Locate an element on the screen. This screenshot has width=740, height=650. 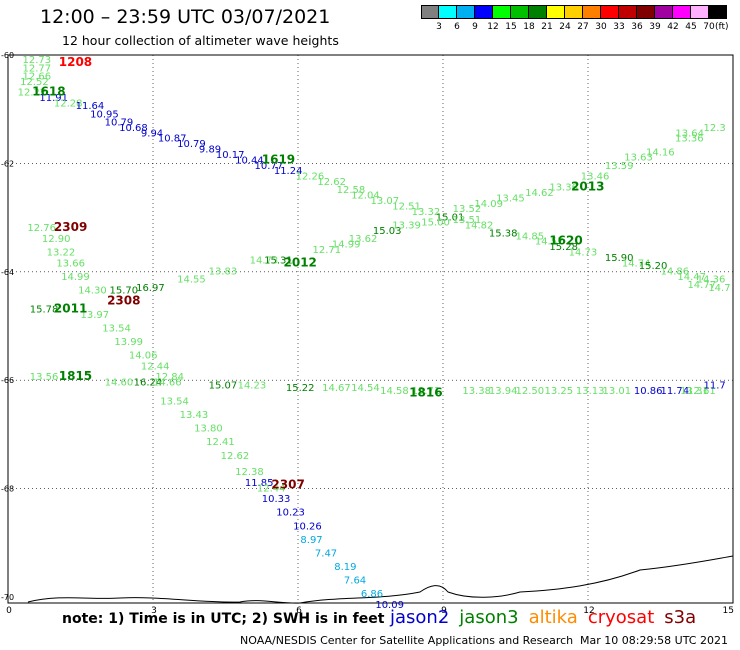
wave-height-value: 10.79 is located at coordinates (191, 144).